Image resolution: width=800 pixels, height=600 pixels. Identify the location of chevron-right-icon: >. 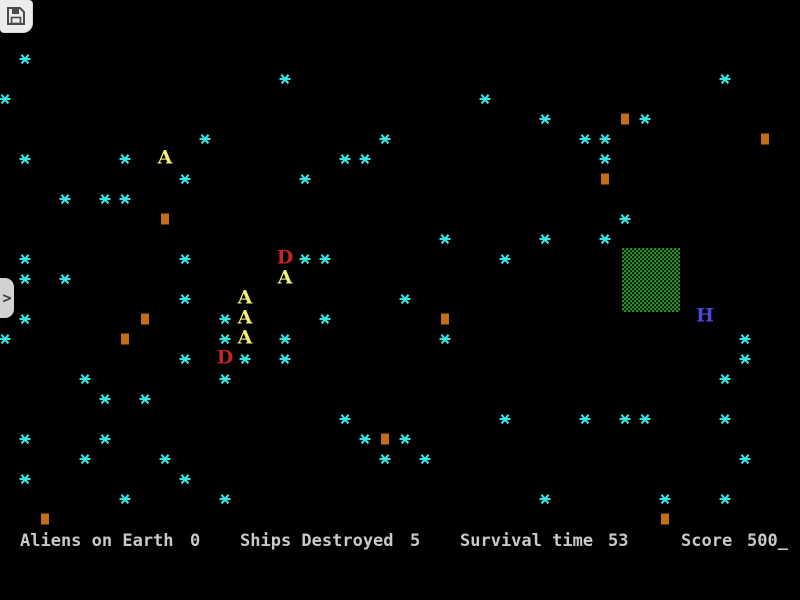
(7, 298).